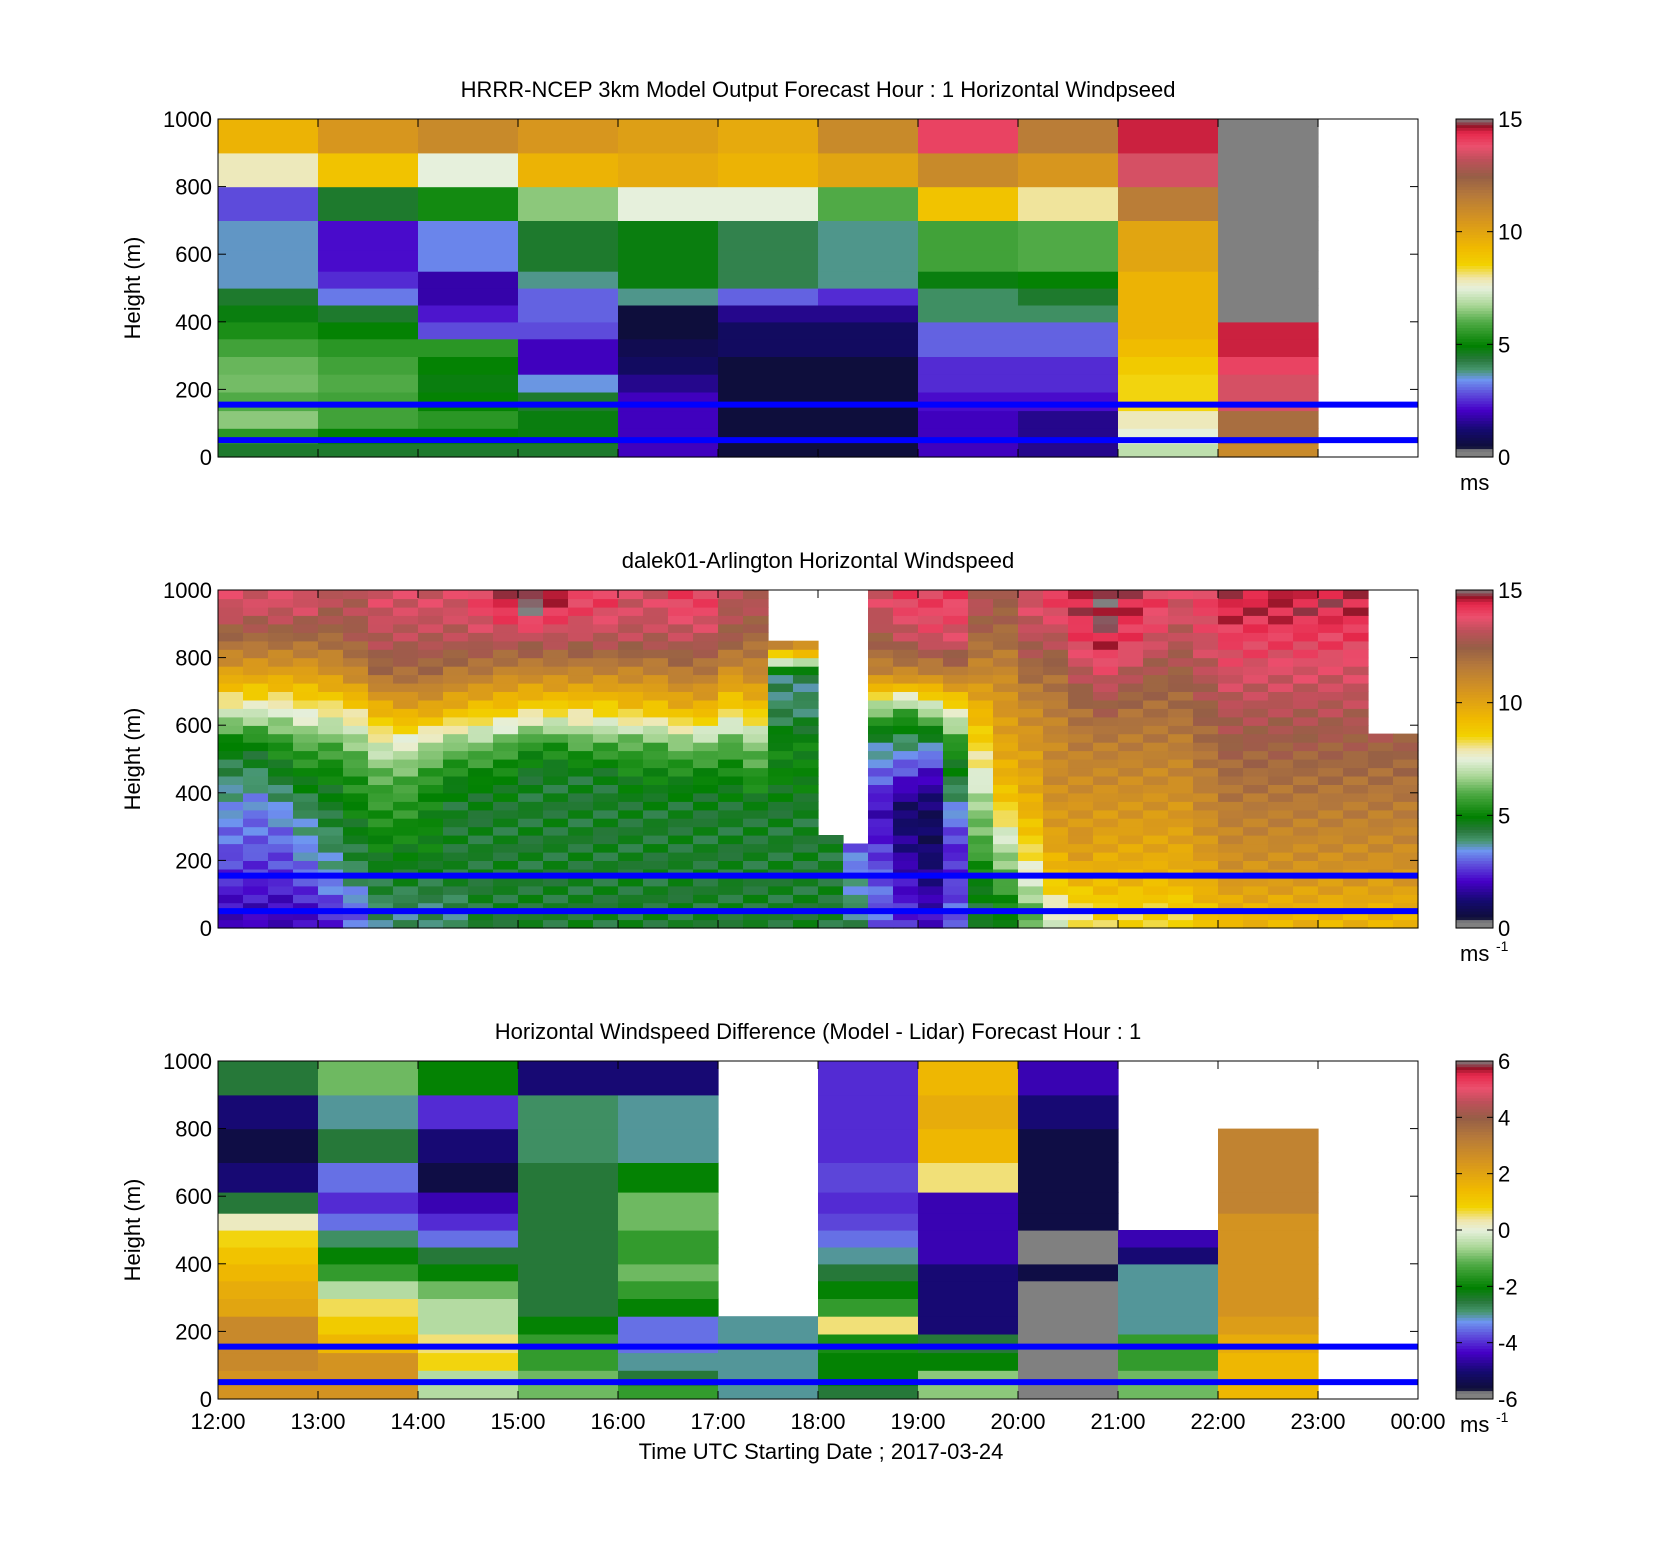 This screenshot has height=1561, width=1680. I want to click on colorbar-tick-label: 2, so click(1504, 1174).